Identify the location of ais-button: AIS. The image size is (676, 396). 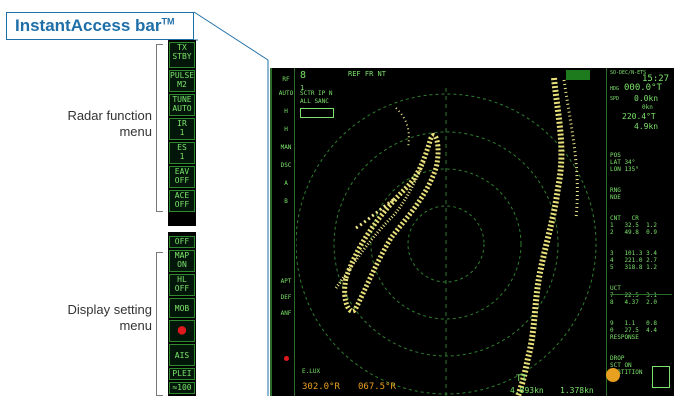
(182, 355).